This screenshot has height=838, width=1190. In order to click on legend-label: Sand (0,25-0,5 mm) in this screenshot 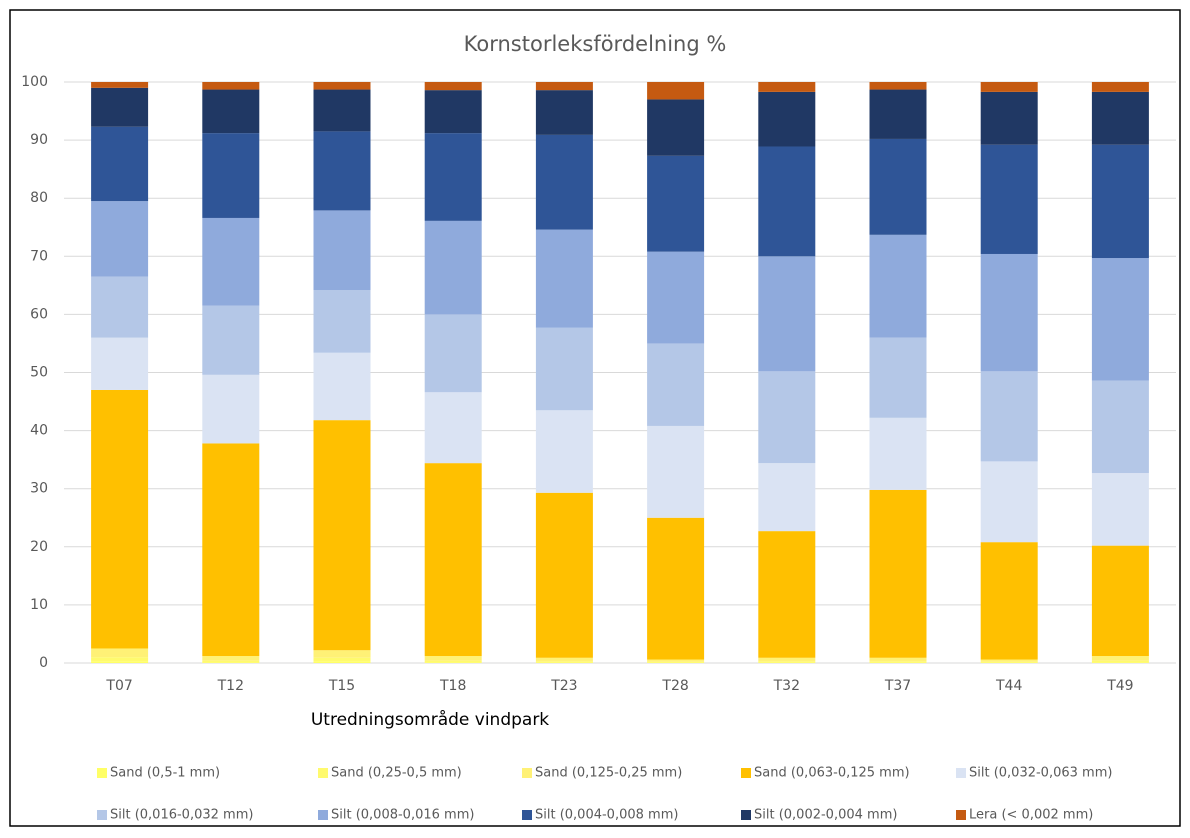, I will do `click(396, 773)`.